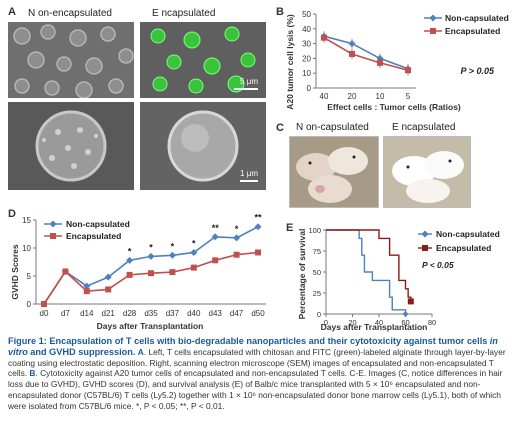 The width and height of the screenshot is (520, 438). I want to click on panel-a-label: A, so click(12, 12).